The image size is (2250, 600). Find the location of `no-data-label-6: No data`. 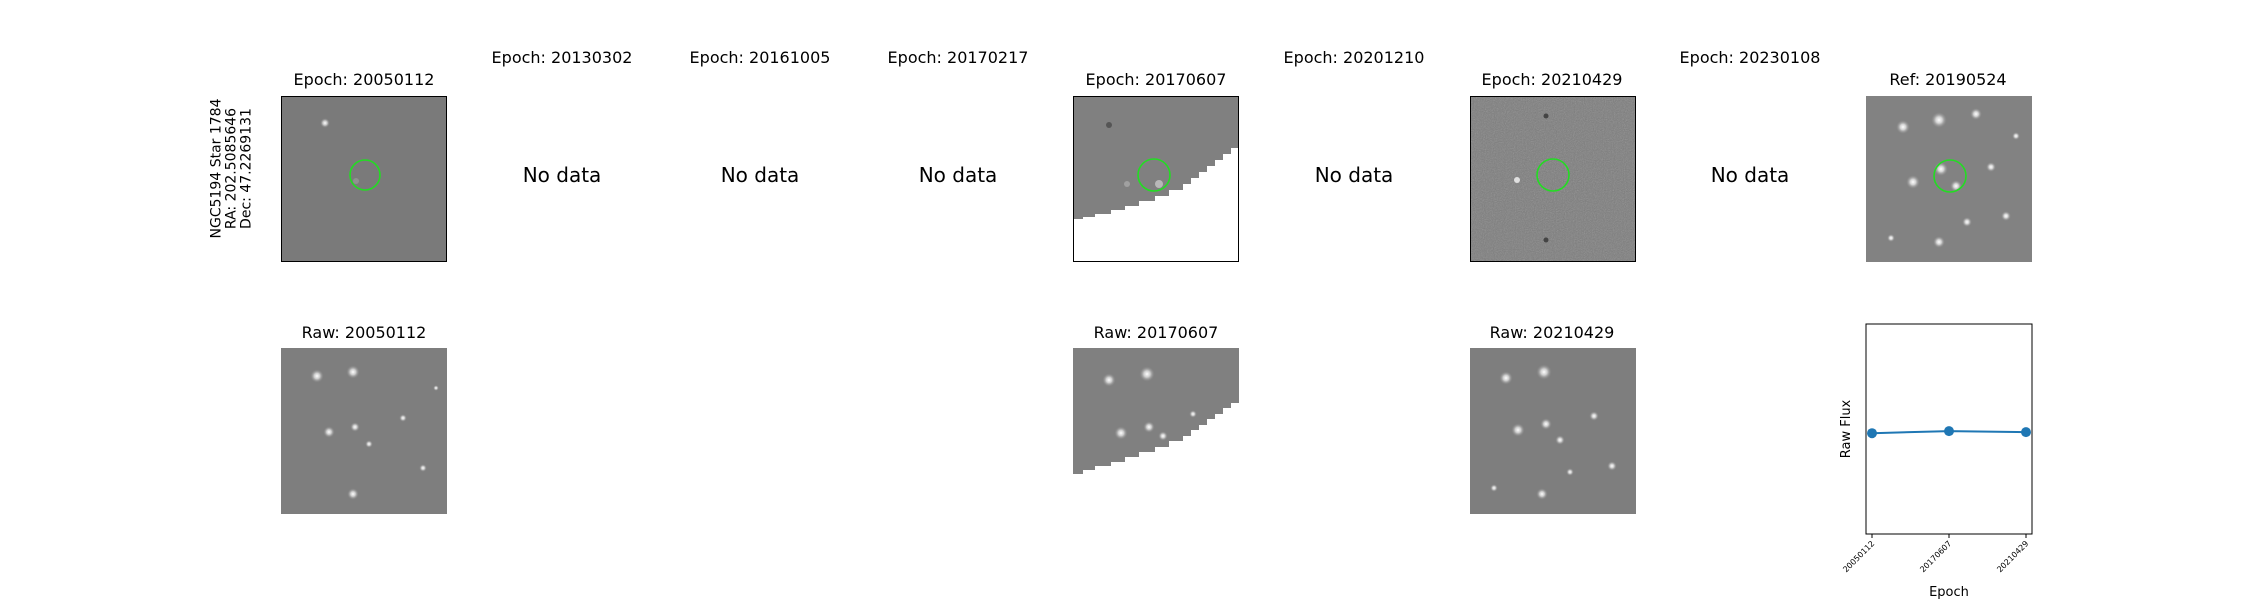

no-data-label-6: No data is located at coordinates (1354, 175).